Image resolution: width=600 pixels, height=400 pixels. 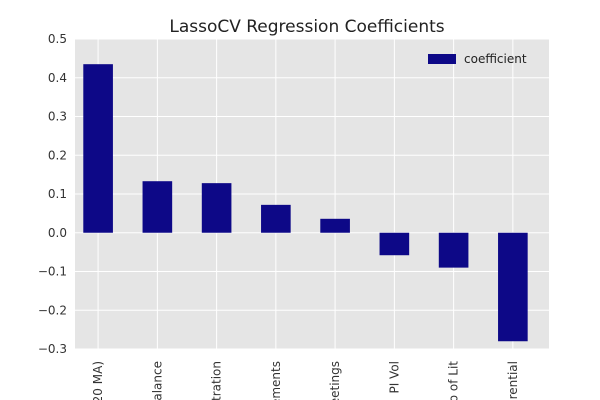 What do you see at coordinates (57, 117) in the screenshot?
I see `y-tick-label: 0.3` at bounding box center [57, 117].